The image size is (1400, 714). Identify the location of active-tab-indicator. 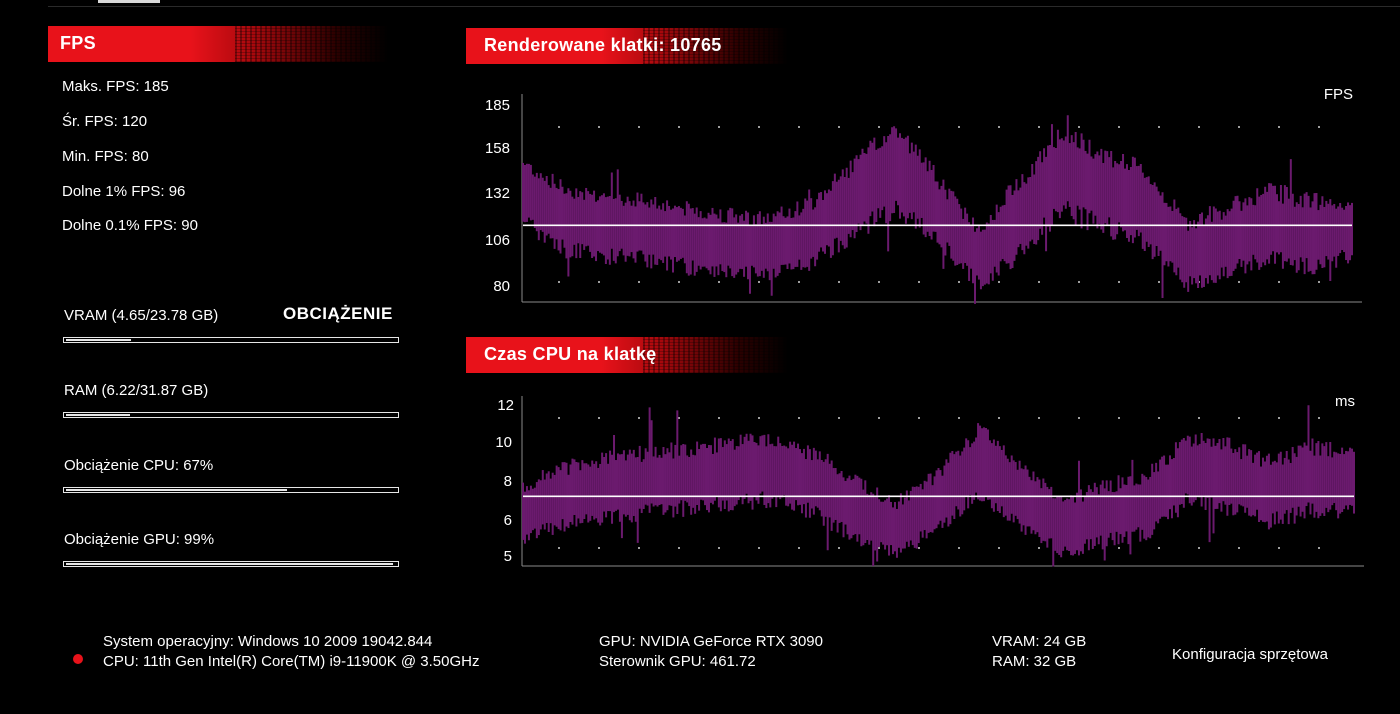
(129, 1).